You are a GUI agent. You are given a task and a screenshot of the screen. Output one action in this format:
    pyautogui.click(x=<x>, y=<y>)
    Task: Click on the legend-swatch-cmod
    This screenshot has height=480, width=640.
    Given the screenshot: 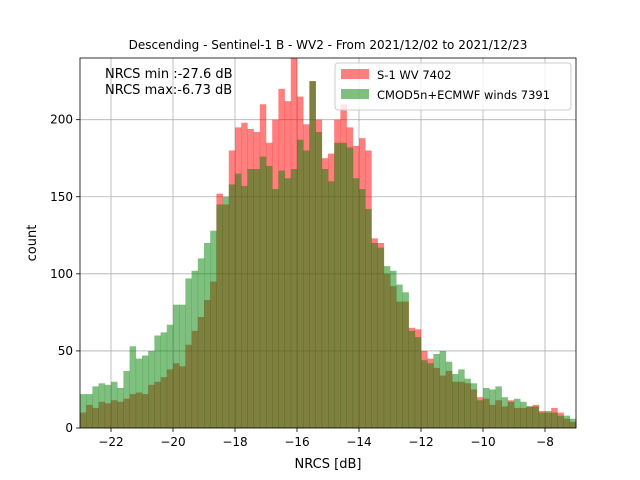 What is the action you would take?
    pyautogui.click(x=355, y=94)
    